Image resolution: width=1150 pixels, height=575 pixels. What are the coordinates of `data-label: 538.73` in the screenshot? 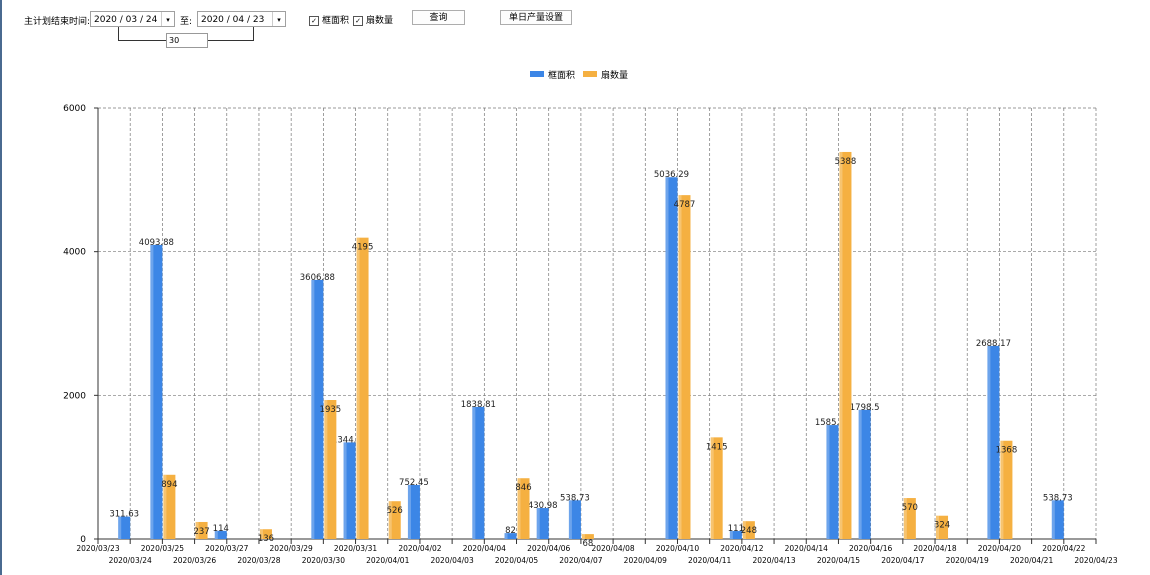 It's located at (1058, 498).